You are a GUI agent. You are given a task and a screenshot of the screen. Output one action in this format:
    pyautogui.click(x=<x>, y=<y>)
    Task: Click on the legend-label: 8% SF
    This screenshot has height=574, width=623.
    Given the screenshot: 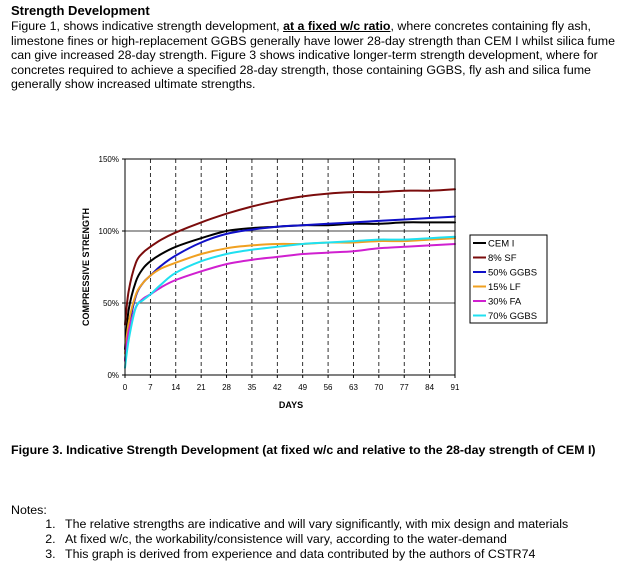 What is the action you would take?
    pyautogui.click(x=502, y=258)
    